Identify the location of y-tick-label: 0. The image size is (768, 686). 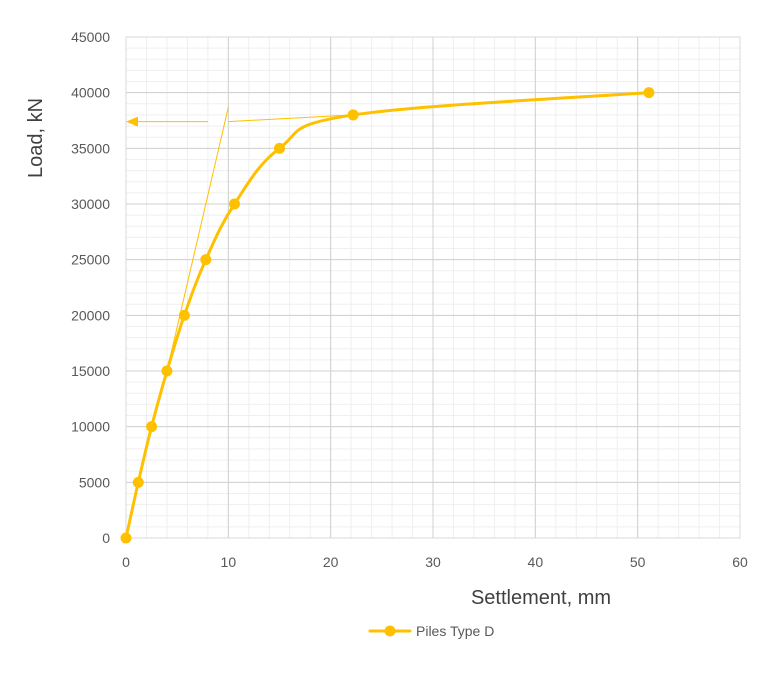
(106, 538).